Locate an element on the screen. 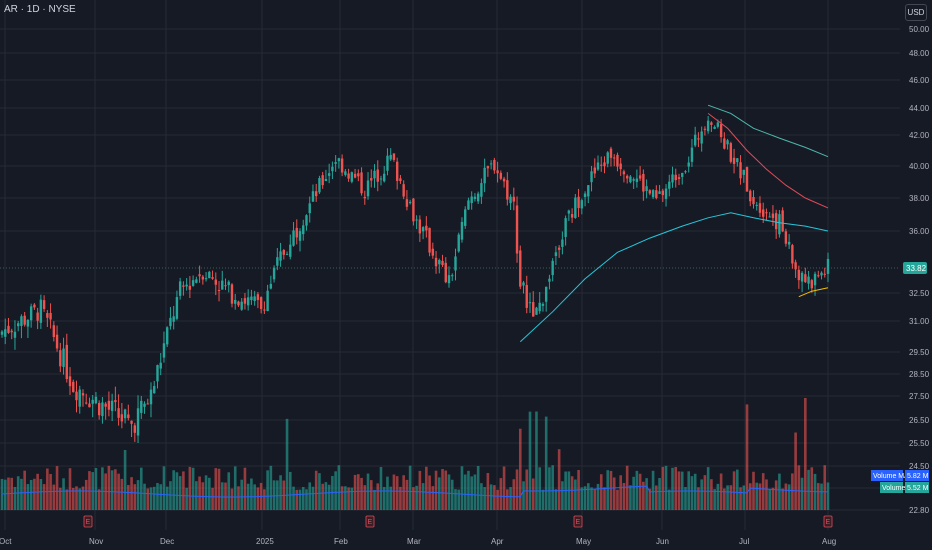  currency-button: USD is located at coordinates (916, 12).